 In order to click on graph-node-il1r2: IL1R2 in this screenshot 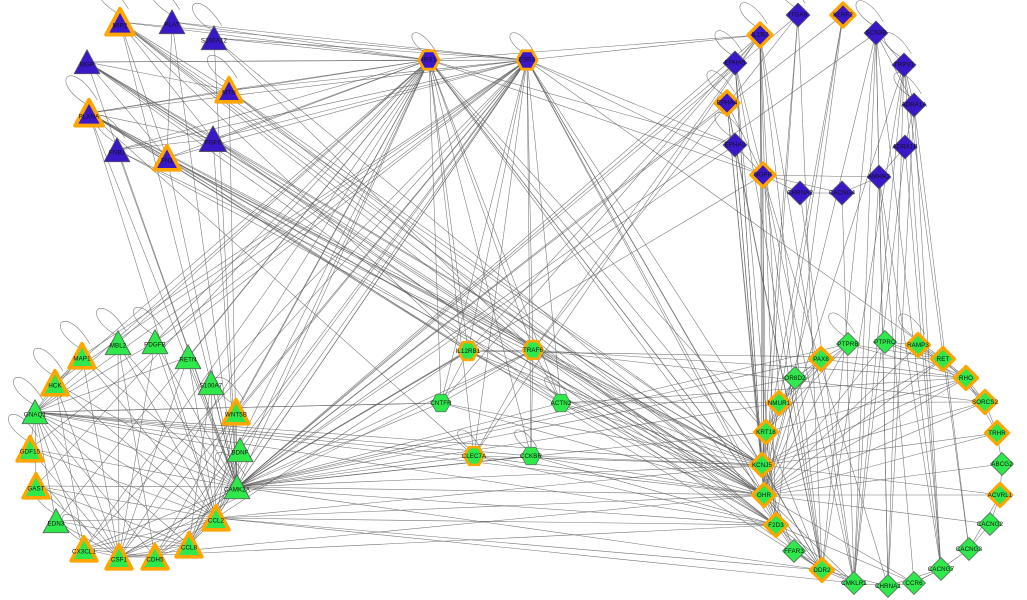, I will do `click(760, 35)`.